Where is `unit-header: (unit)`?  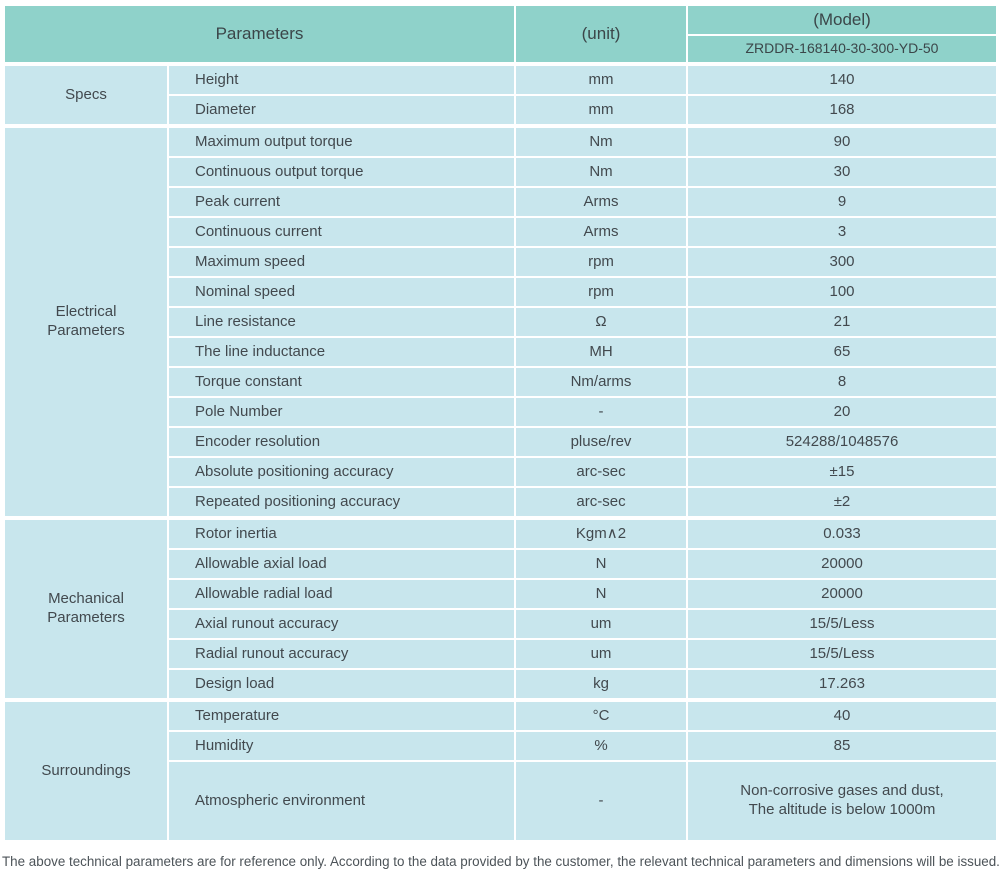
unit-header: (unit) is located at coordinates (601, 34).